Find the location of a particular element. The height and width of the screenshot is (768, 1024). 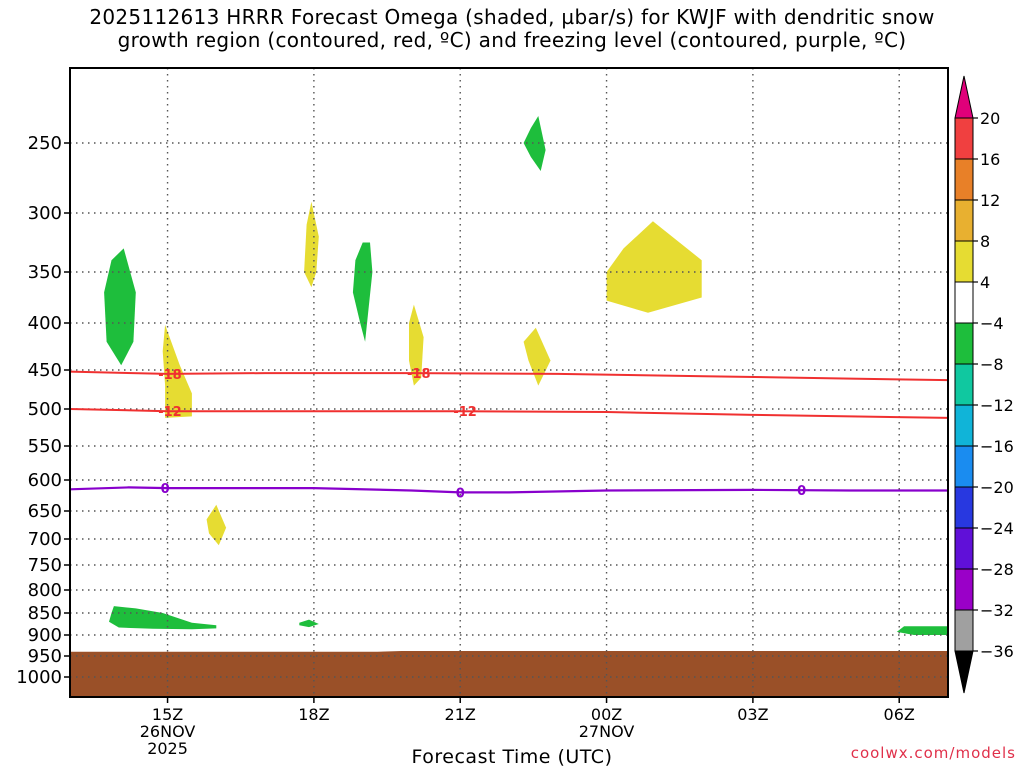

contour-lines-layer: -18 -18 -12 -12 0 0 0 is located at coordinates (509, 434).